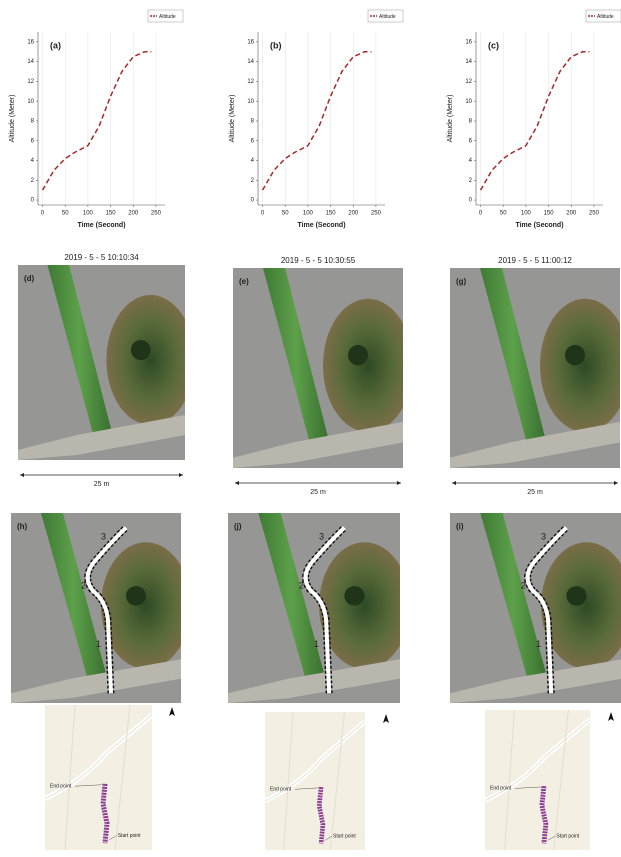  What do you see at coordinates (493, 45) in the screenshot?
I see `panel-label: (c)` at bounding box center [493, 45].